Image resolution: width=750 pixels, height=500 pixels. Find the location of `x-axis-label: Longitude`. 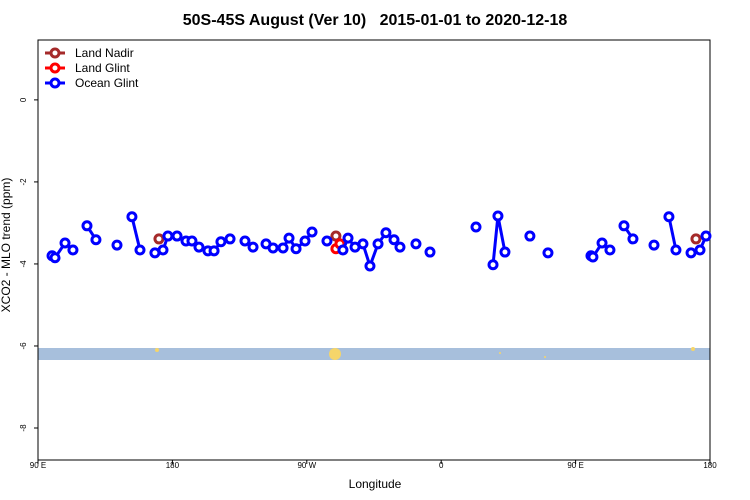

x-axis-label: Longitude is located at coordinates (375, 484).